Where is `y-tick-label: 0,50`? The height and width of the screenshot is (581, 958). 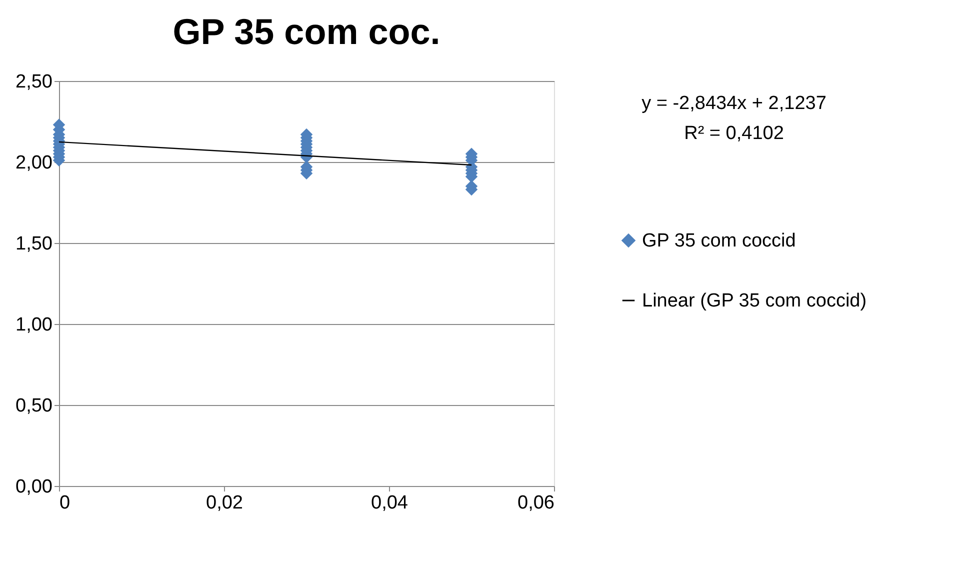
y-tick-label: 0,50 is located at coordinates (34, 406).